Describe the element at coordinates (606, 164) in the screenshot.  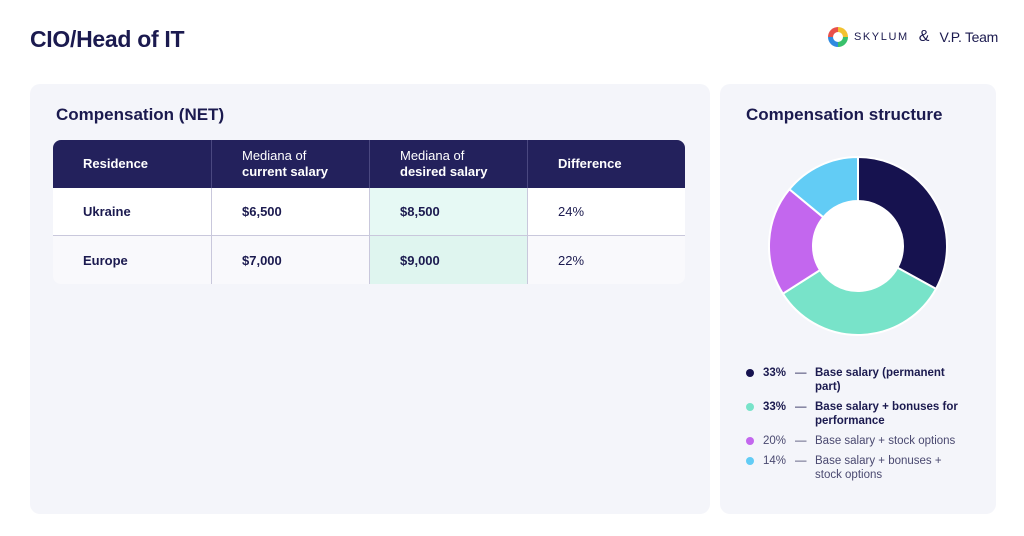
I see `column-header-difference: Difference` at that location.